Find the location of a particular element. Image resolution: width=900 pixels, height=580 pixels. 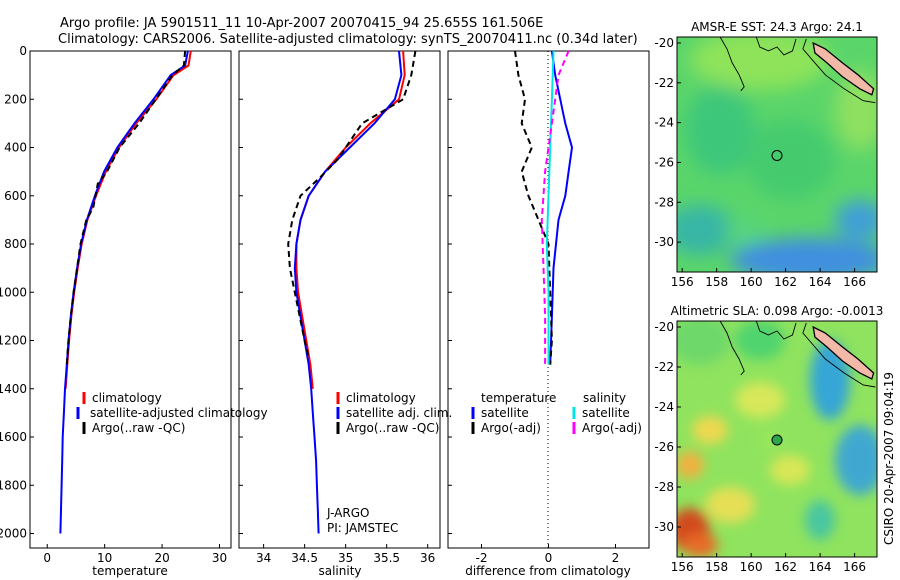

y-tick-label: 1800 is located at coordinates (13, 485).